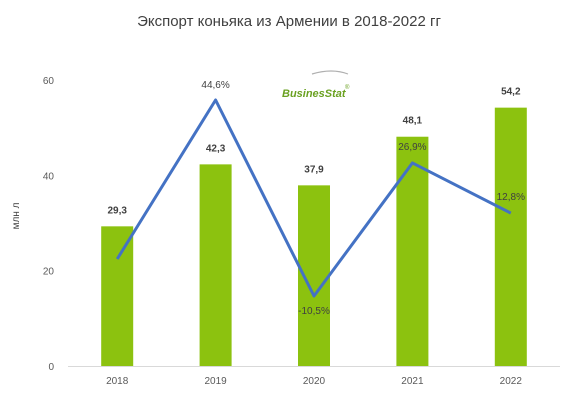 The image size is (579, 412). I want to click on growth-value-label: 26,9%, so click(412, 147).